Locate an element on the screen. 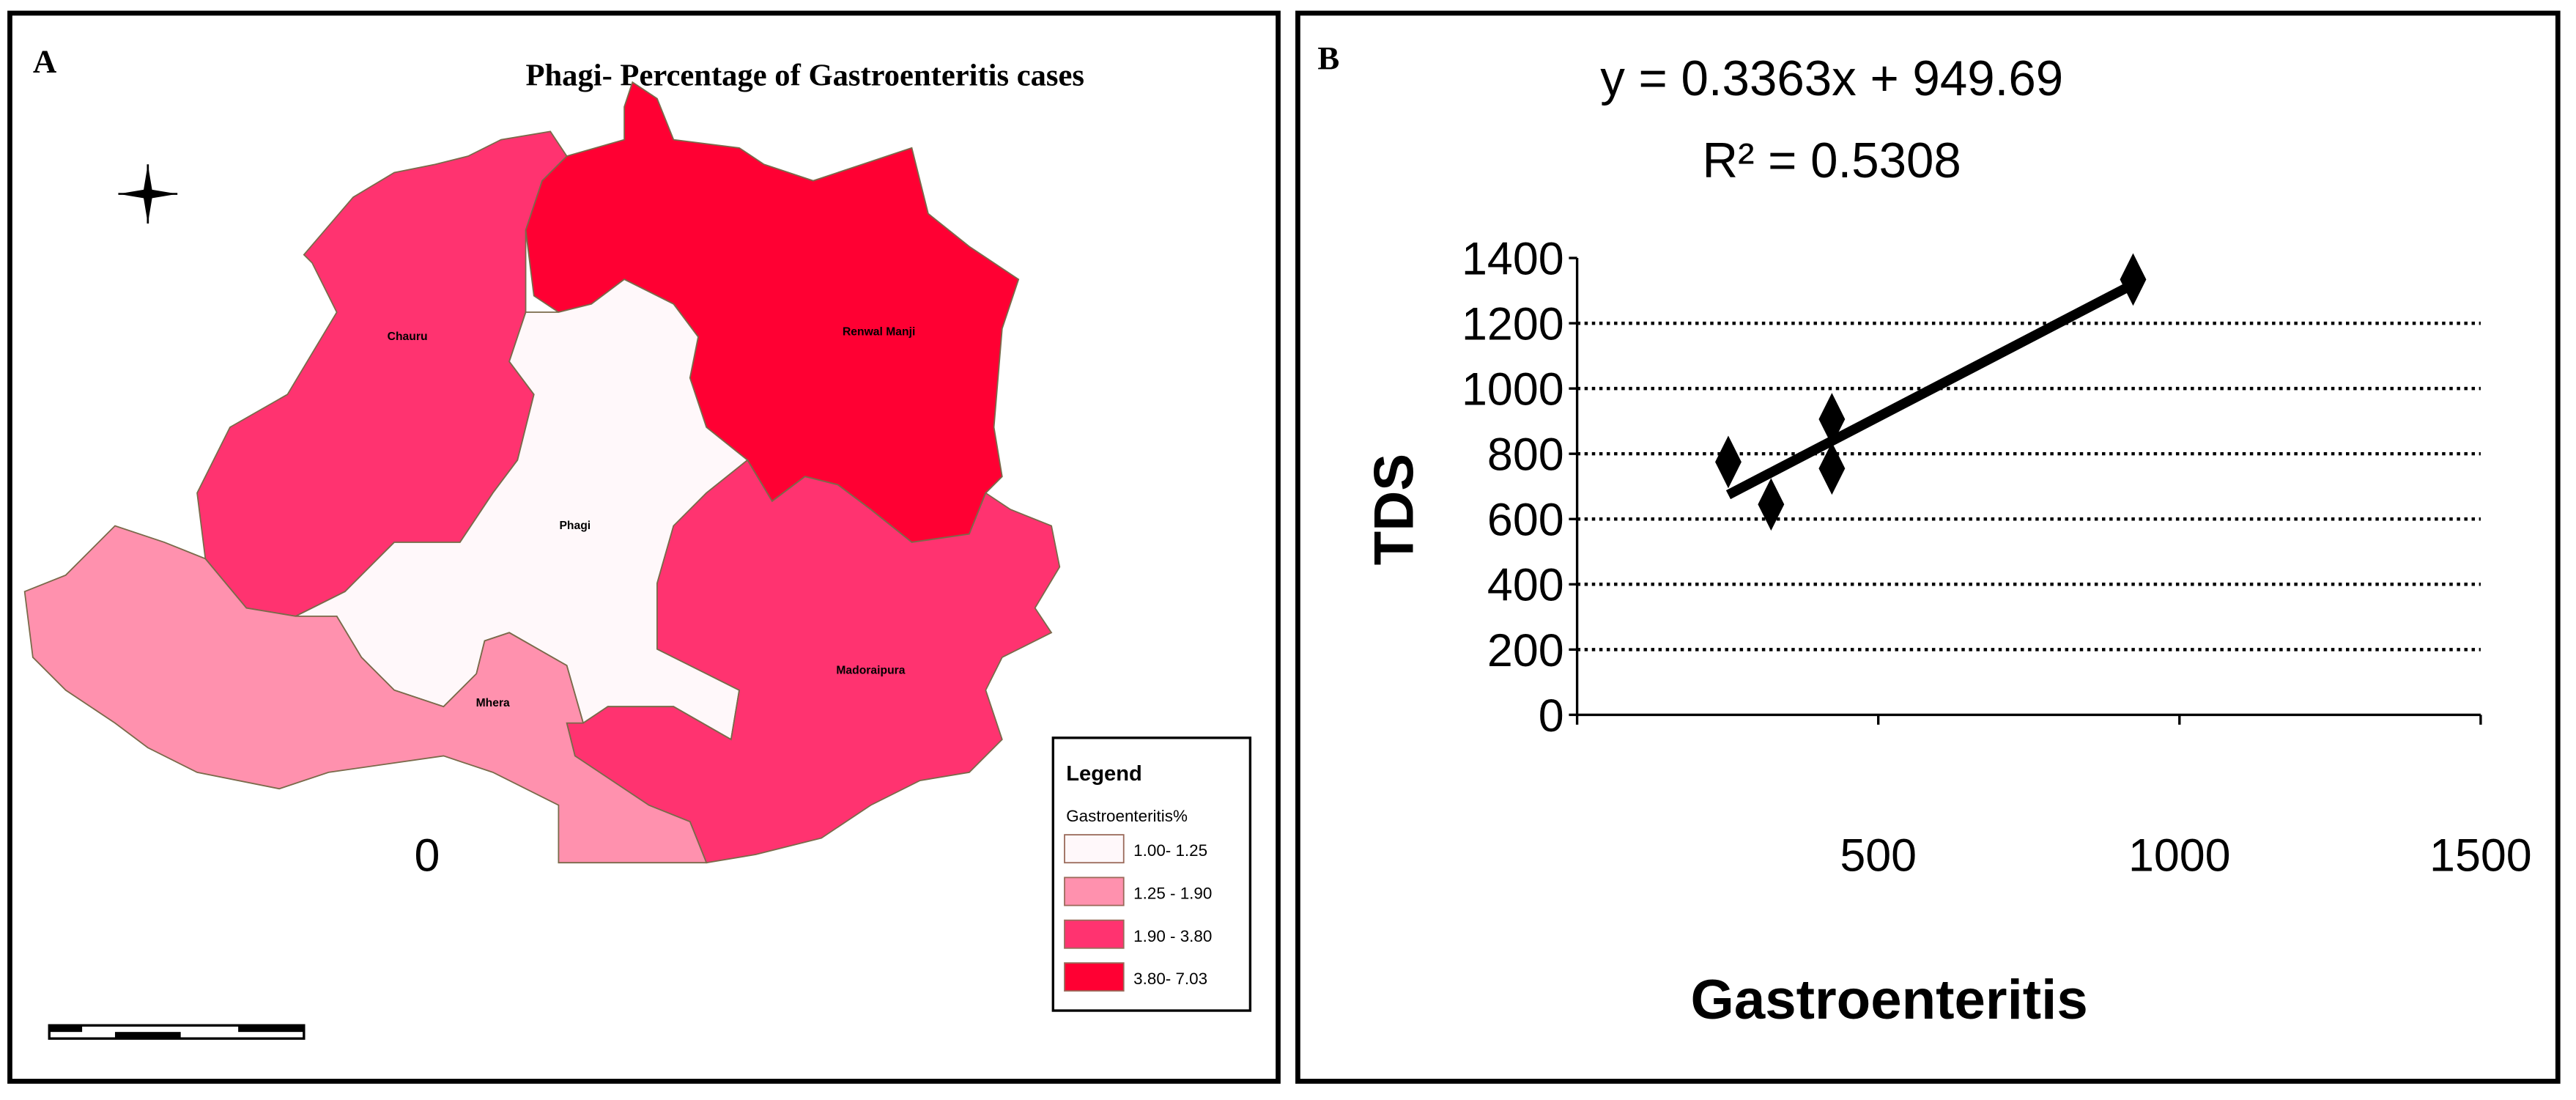  legend-subtitle: Gastroenteritis% is located at coordinates (1127, 816).